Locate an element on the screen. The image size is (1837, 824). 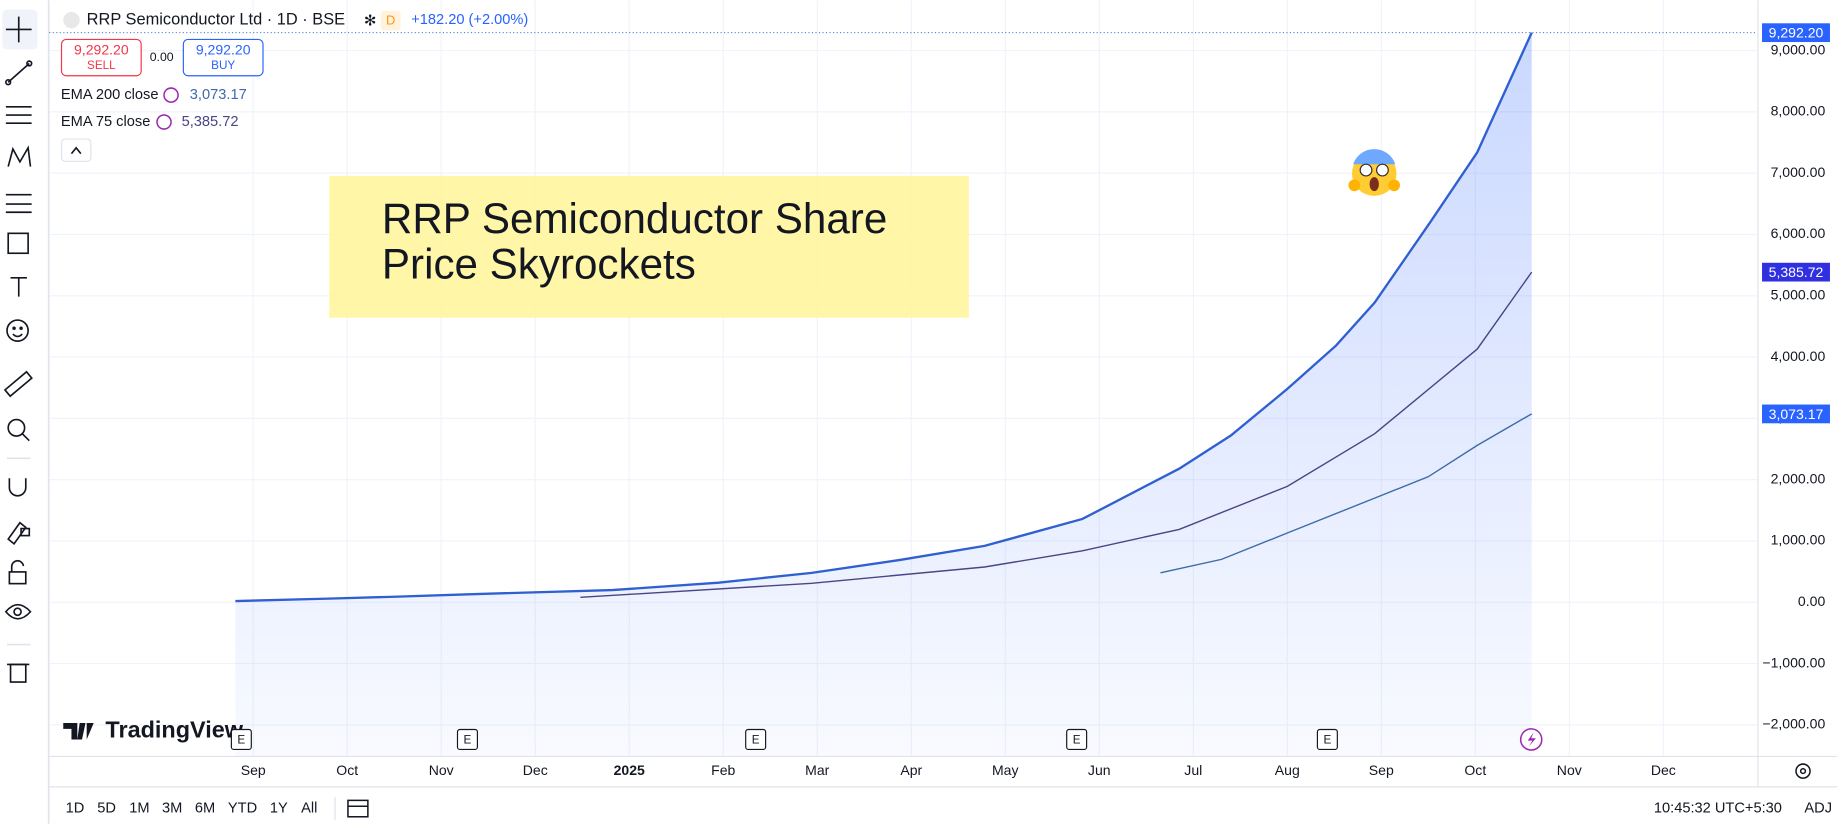
annotation-line: RRP Semiconductor Share is located at coordinates (634, 218).